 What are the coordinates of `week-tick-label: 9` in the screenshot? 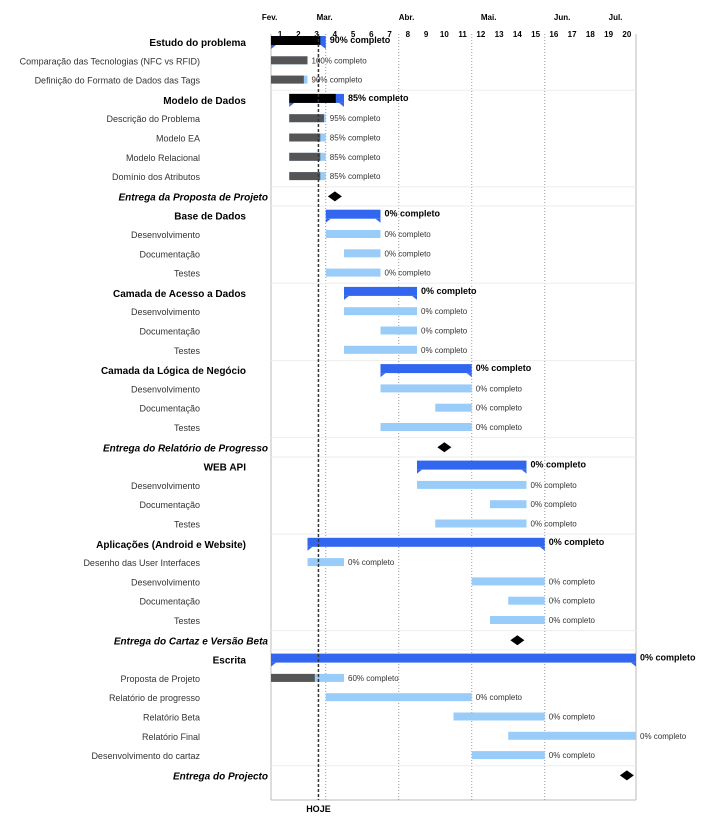 It's located at (426, 34).